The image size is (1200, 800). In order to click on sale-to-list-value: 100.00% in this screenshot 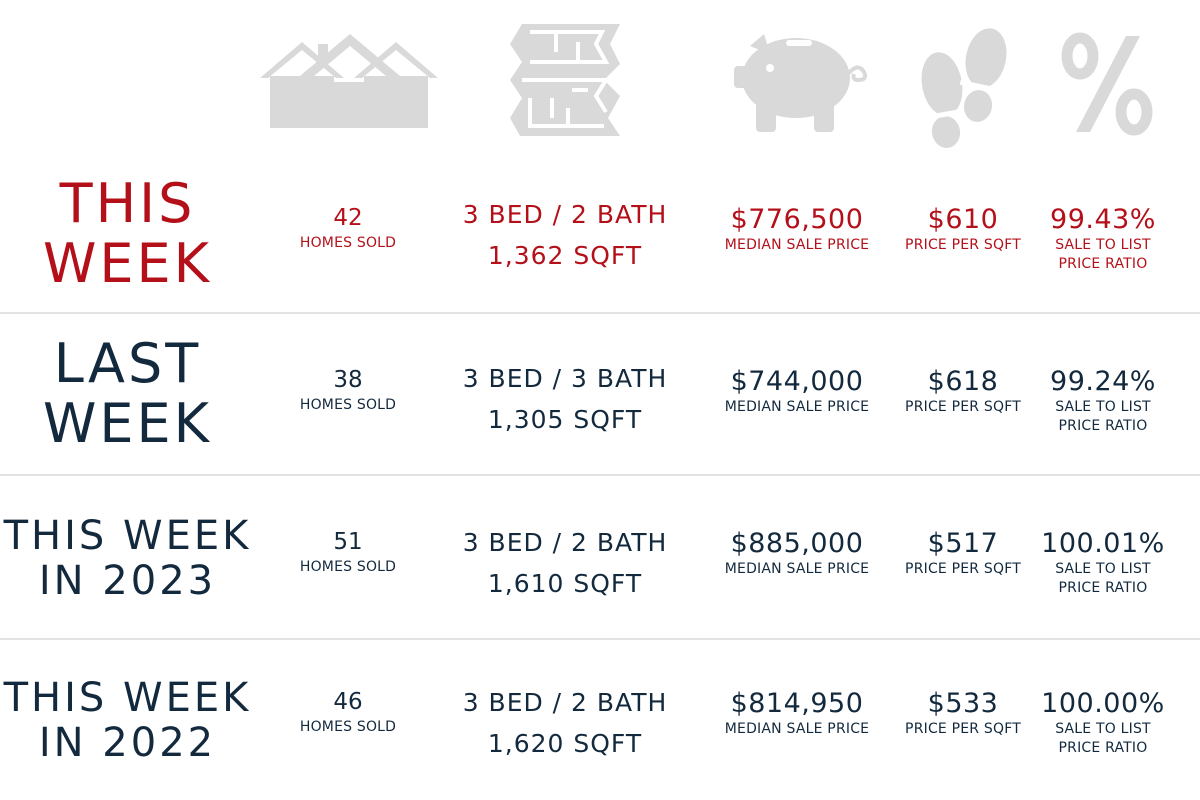, I will do `click(1103, 703)`.